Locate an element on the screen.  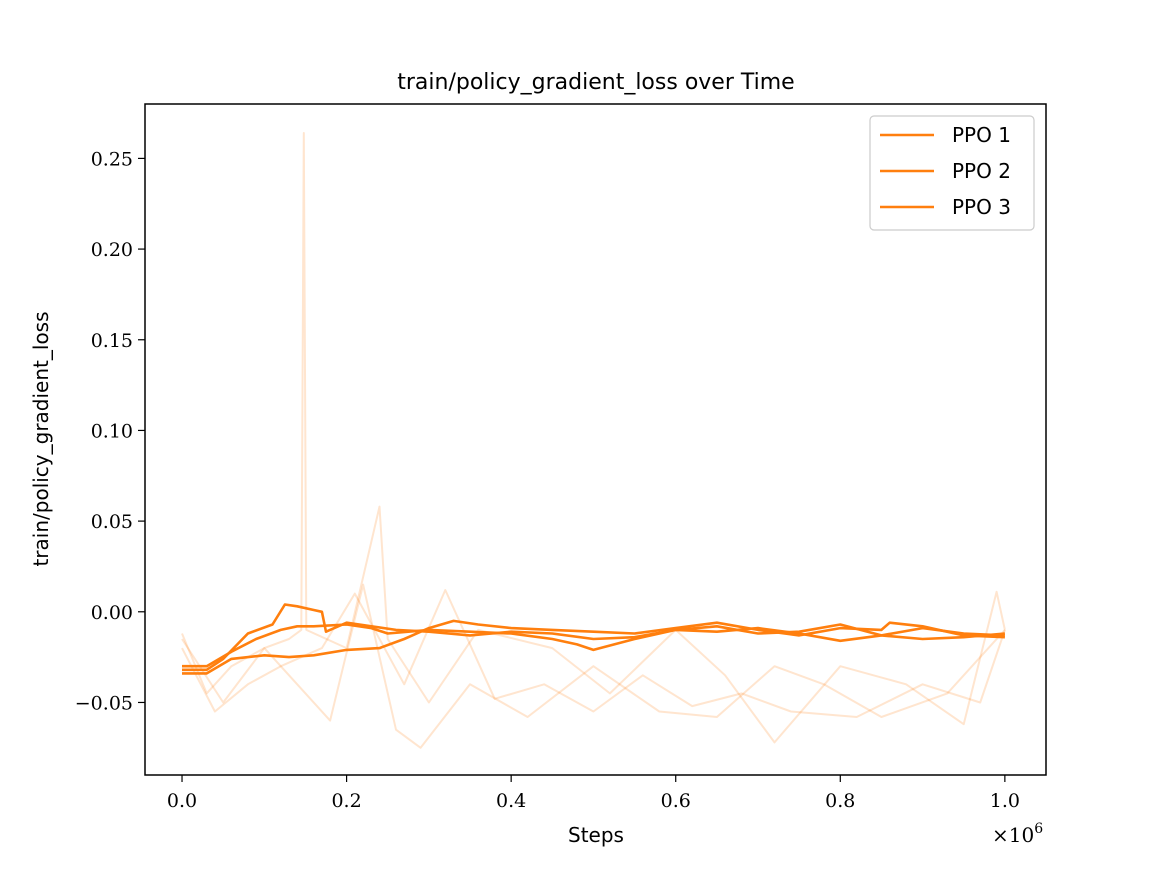
smoothed-series-layer is located at coordinates (594, 639).